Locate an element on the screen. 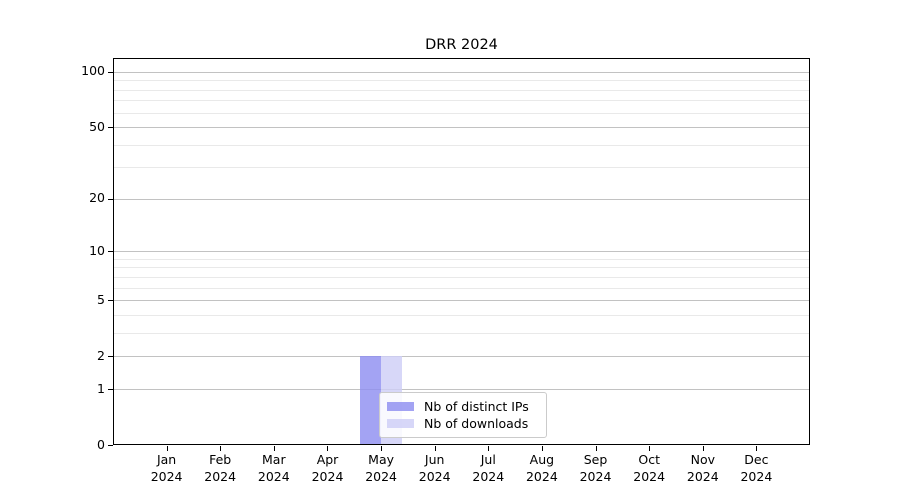 The image size is (900, 500). legend-label-downloads: Nb of downloads is located at coordinates (476, 423).